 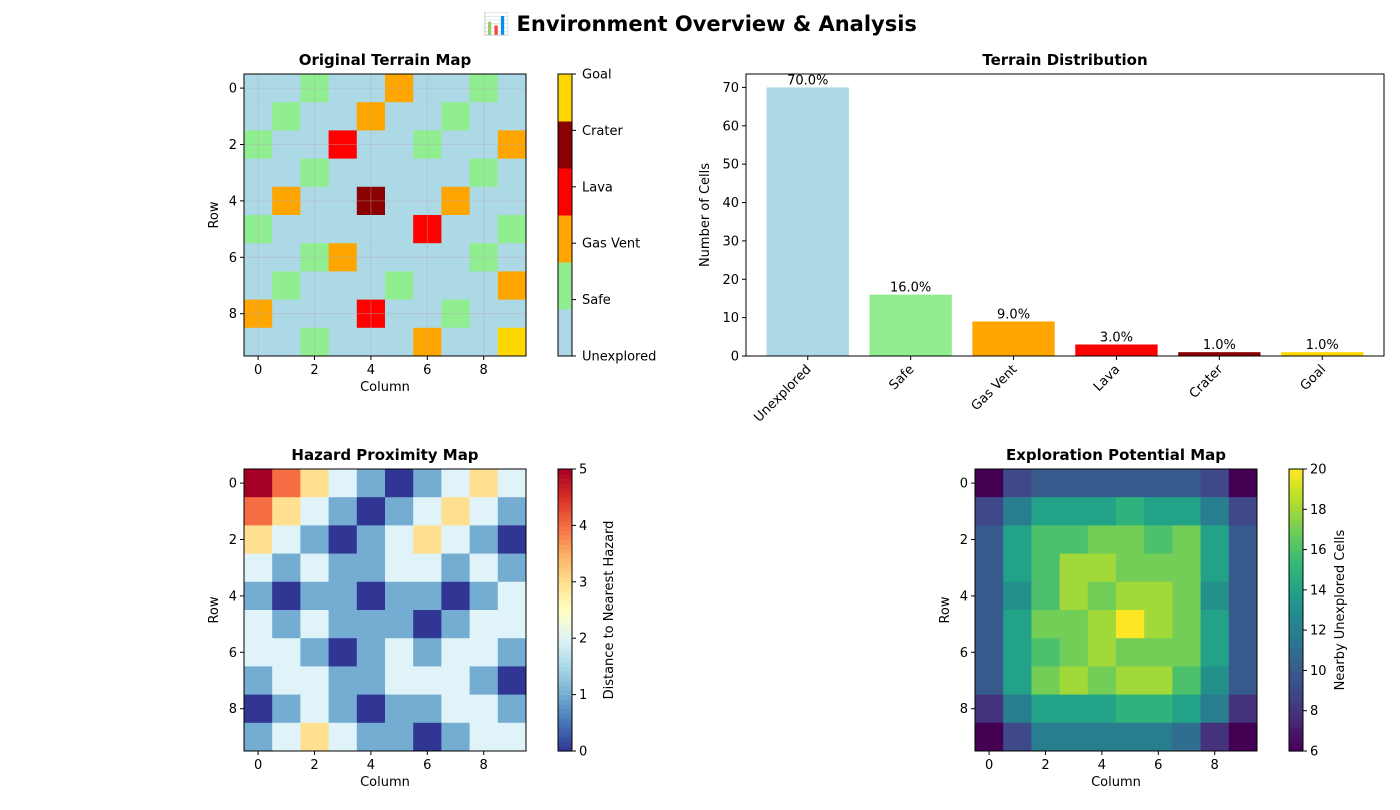 What do you see at coordinates (1013, 338) in the screenshot?
I see `bar-gas-vent` at bounding box center [1013, 338].